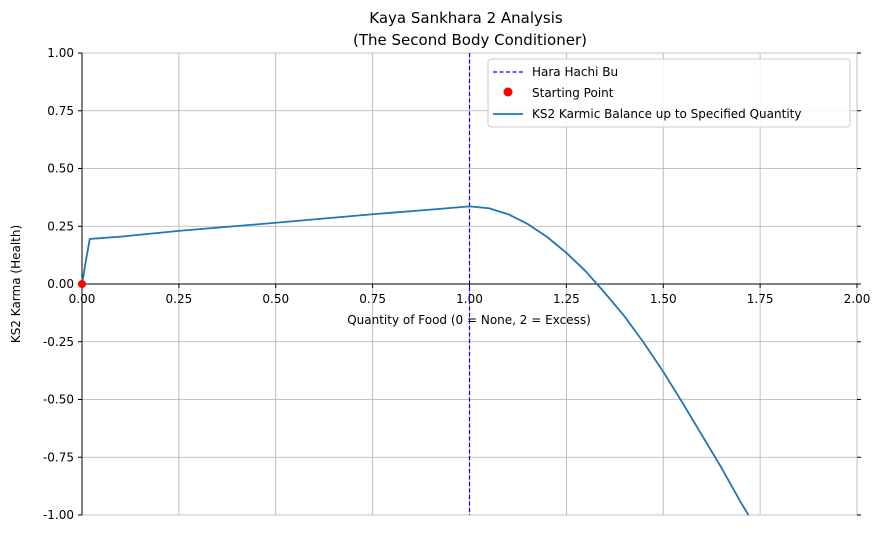 This screenshot has height=533, width=881. I want to click on legend-swatch-starting-point, so click(508, 92).